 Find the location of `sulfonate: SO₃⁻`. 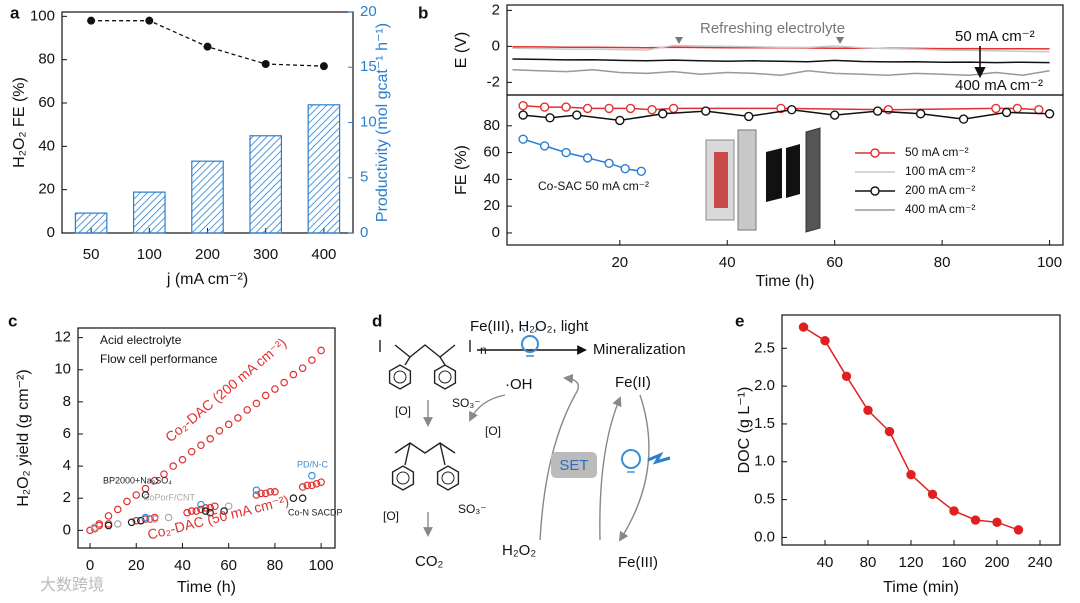

sulfonate: SO₃⁻ is located at coordinates (472, 509).